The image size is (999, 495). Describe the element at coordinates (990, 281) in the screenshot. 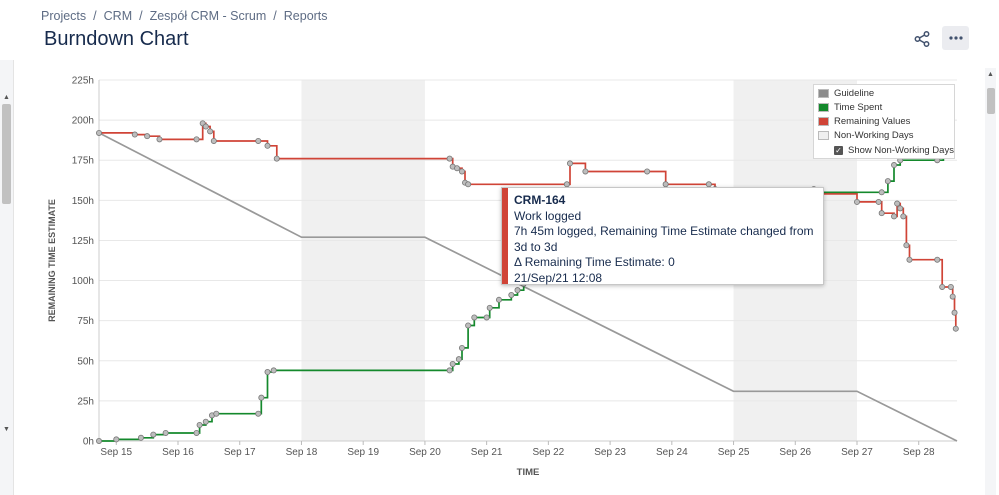

I see `chart-scrollbar: ▲` at that location.